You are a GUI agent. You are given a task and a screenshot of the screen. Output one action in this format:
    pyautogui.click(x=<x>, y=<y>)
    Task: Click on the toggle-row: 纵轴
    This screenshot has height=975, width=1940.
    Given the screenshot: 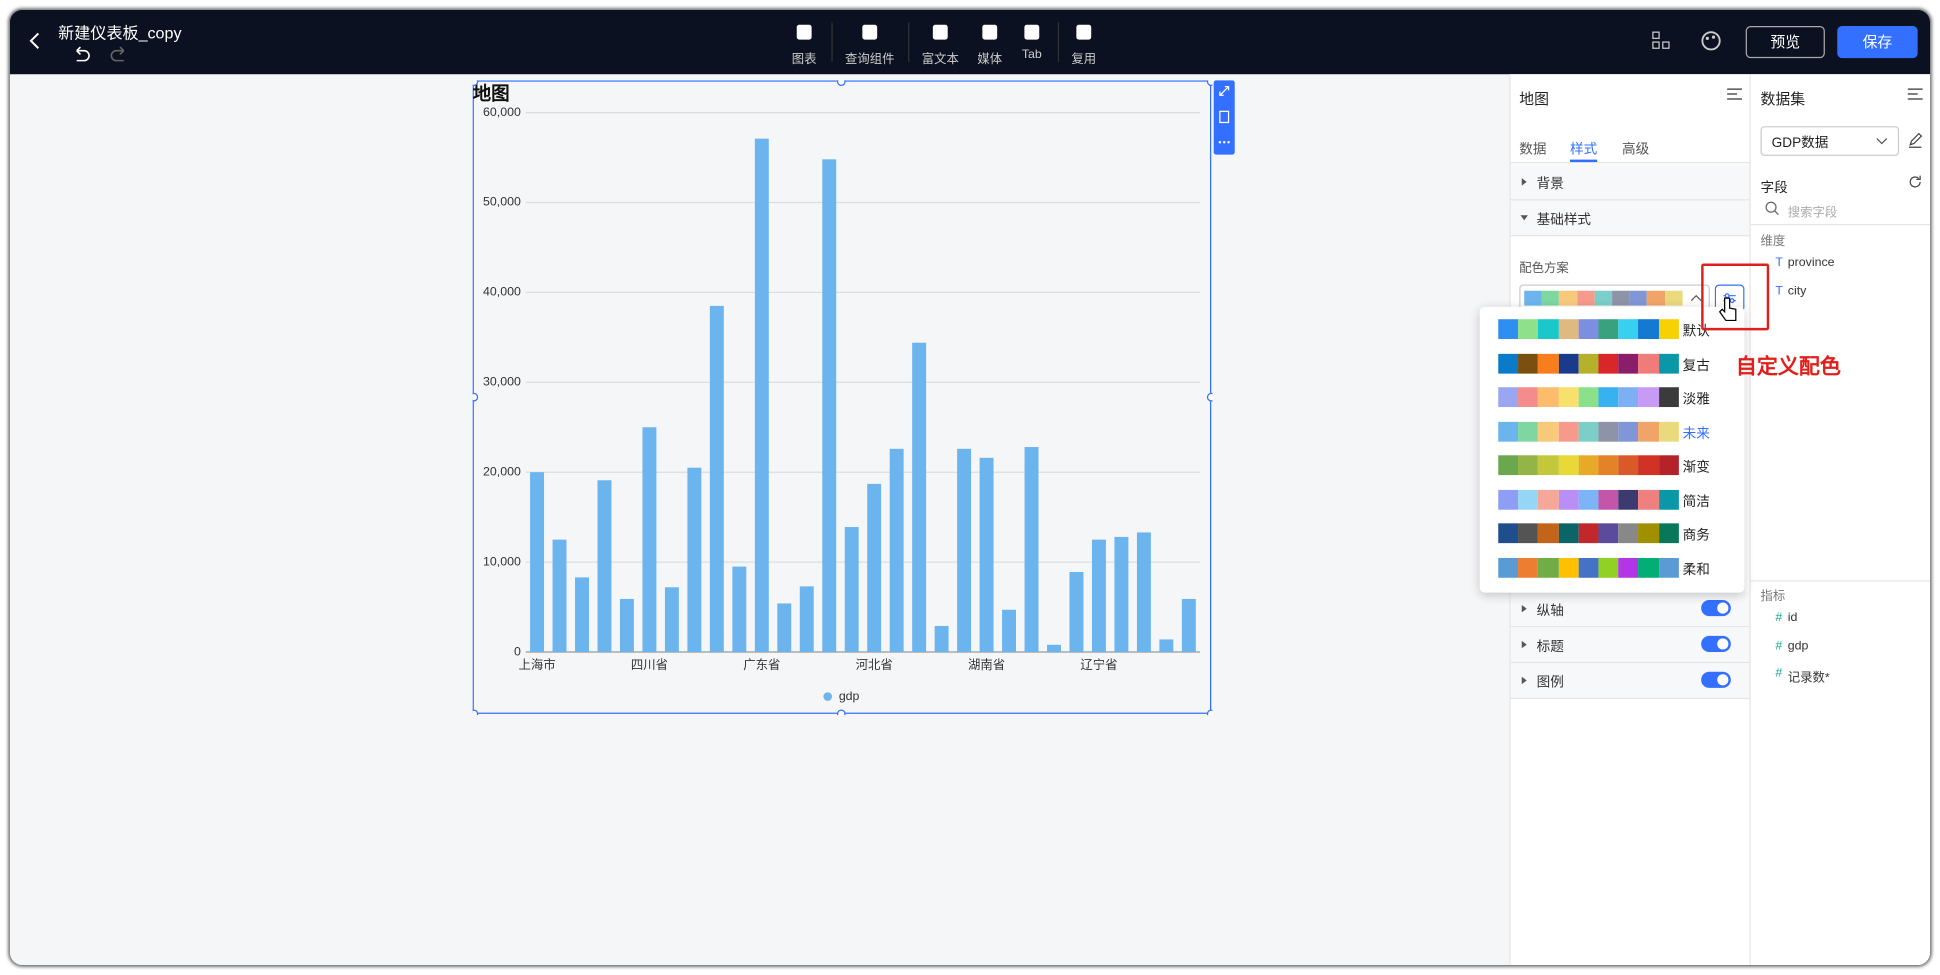 What is the action you would take?
    pyautogui.click(x=1630, y=609)
    